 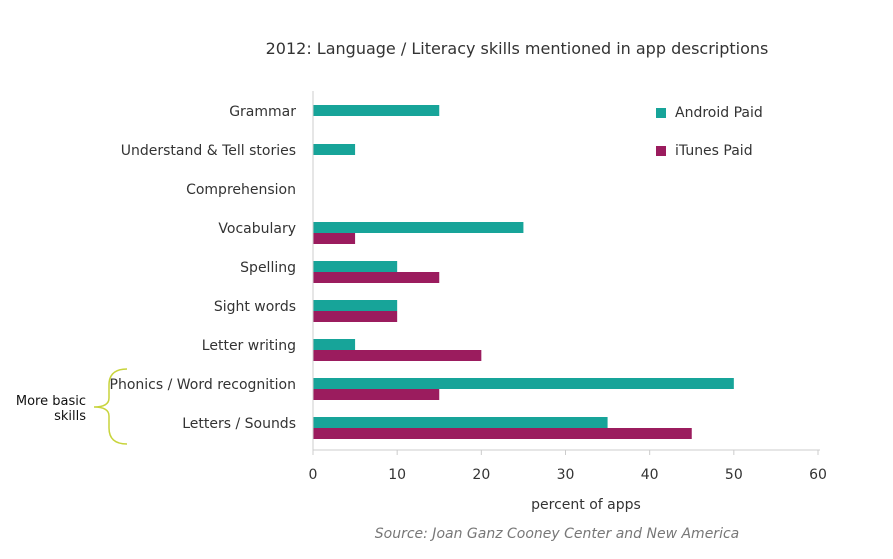 What do you see at coordinates (568, 466) in the screenshot?
I see `x-axis-ticks: 0 10 20 30 40 50 60` at bounding box center [568, 466].